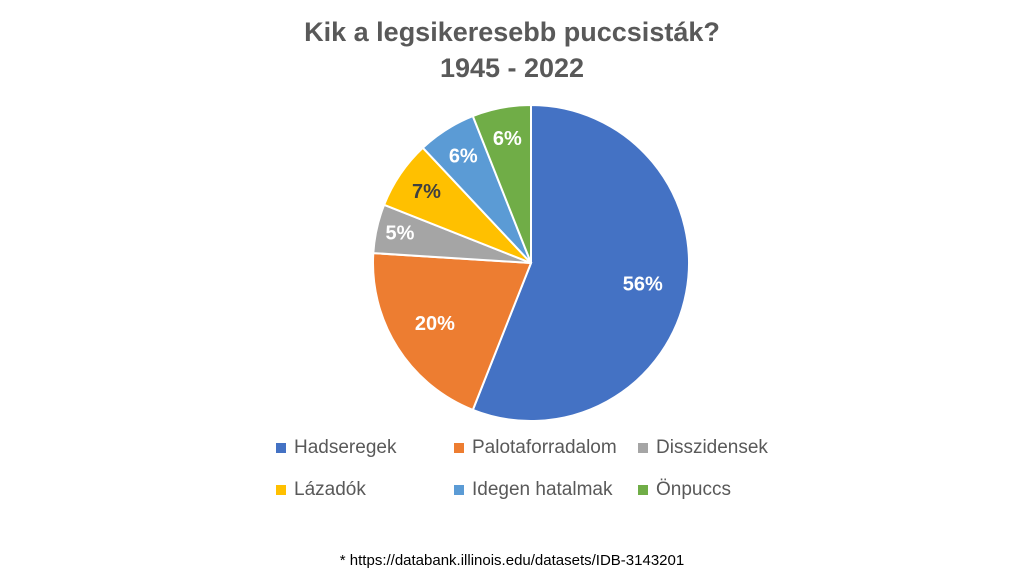  I want to click on legend-item-onpuccs: Önpuccs, so click(718, 490).